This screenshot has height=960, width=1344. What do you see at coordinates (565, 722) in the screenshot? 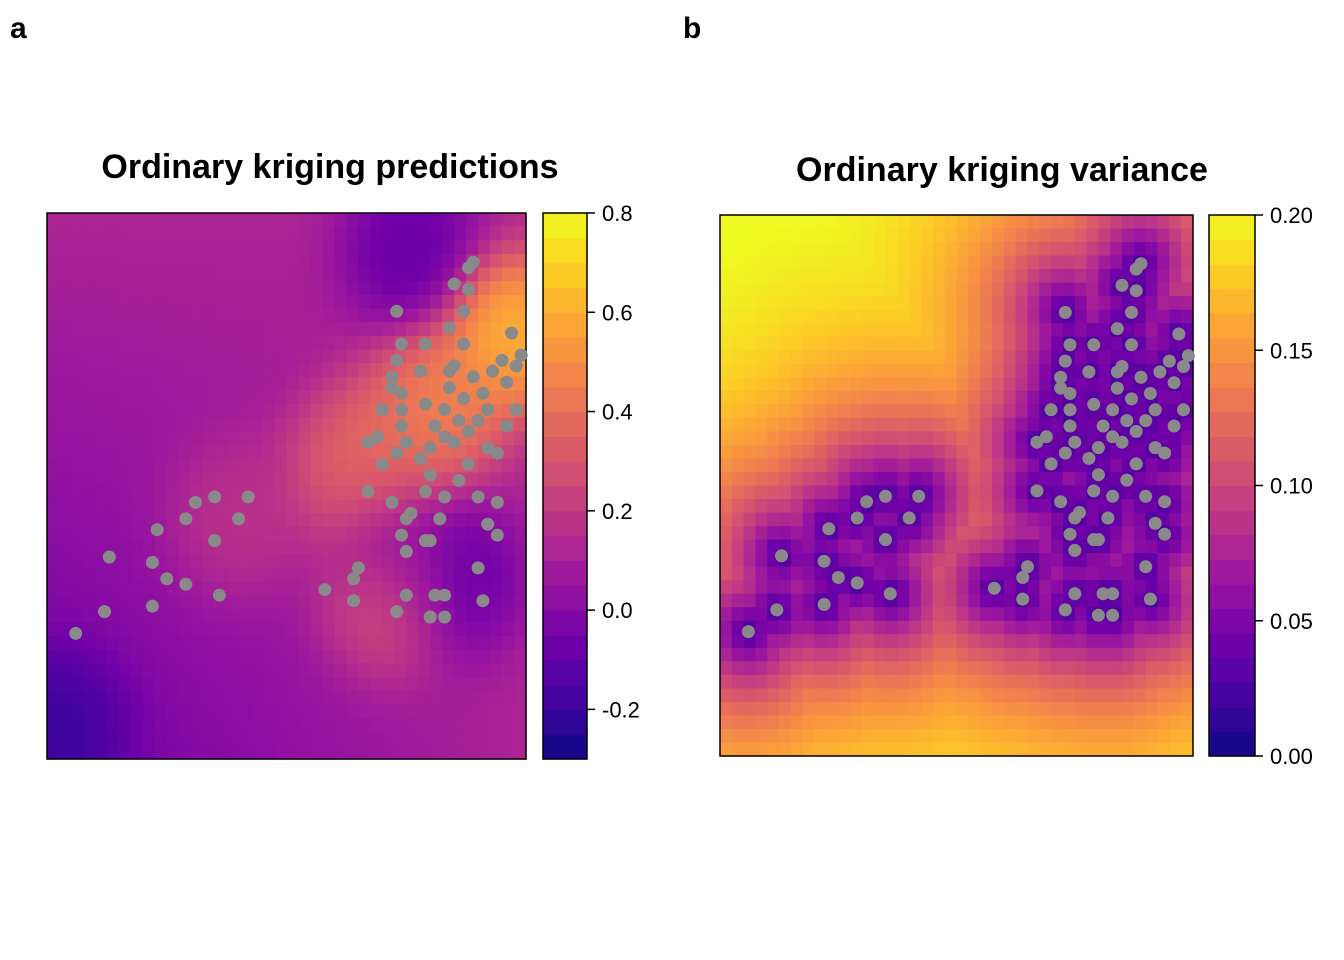
I see `chart-a-colorbar-swatch` at bounding box center [565, 722].